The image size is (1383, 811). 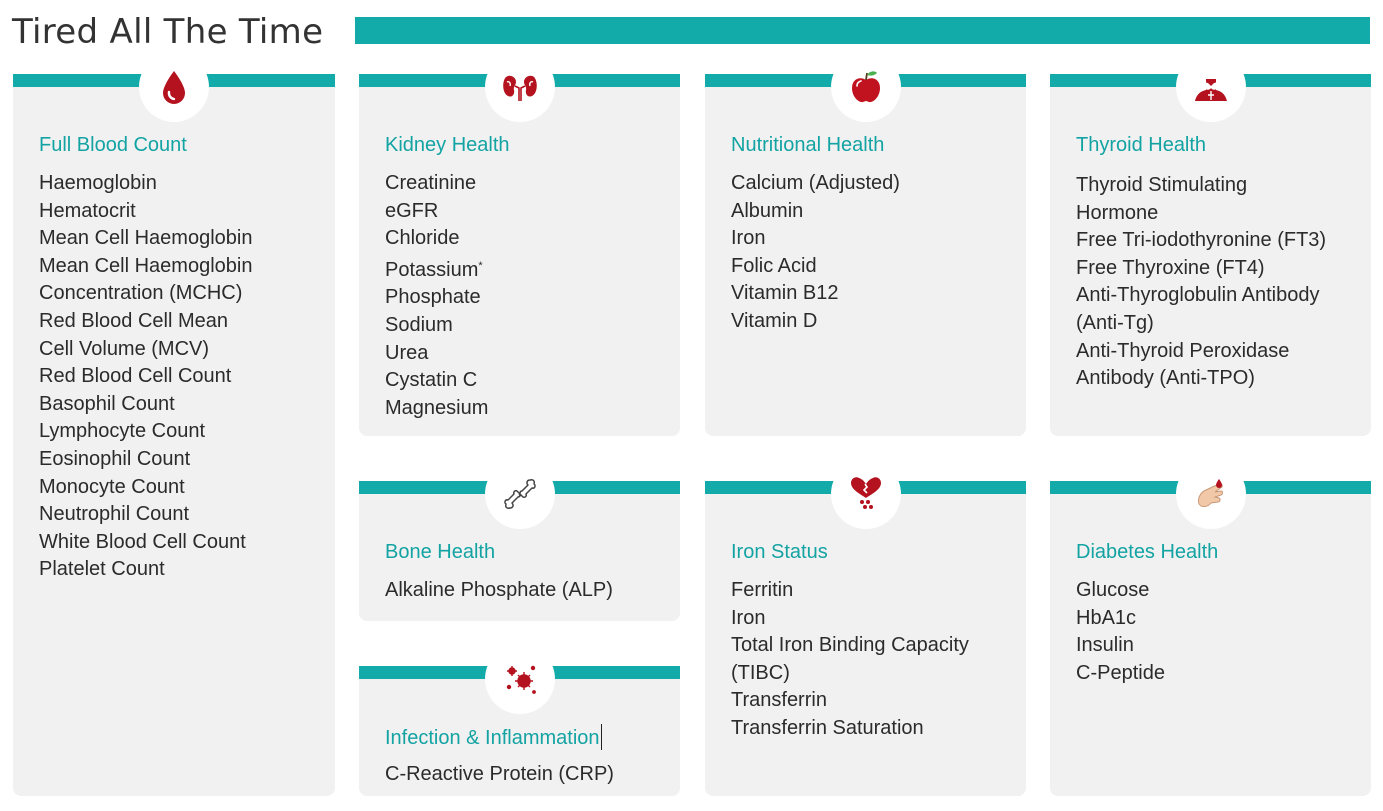 I want to click on list-item: Anti-Thyroid Peroxidase, so click(x=1183, y=350).